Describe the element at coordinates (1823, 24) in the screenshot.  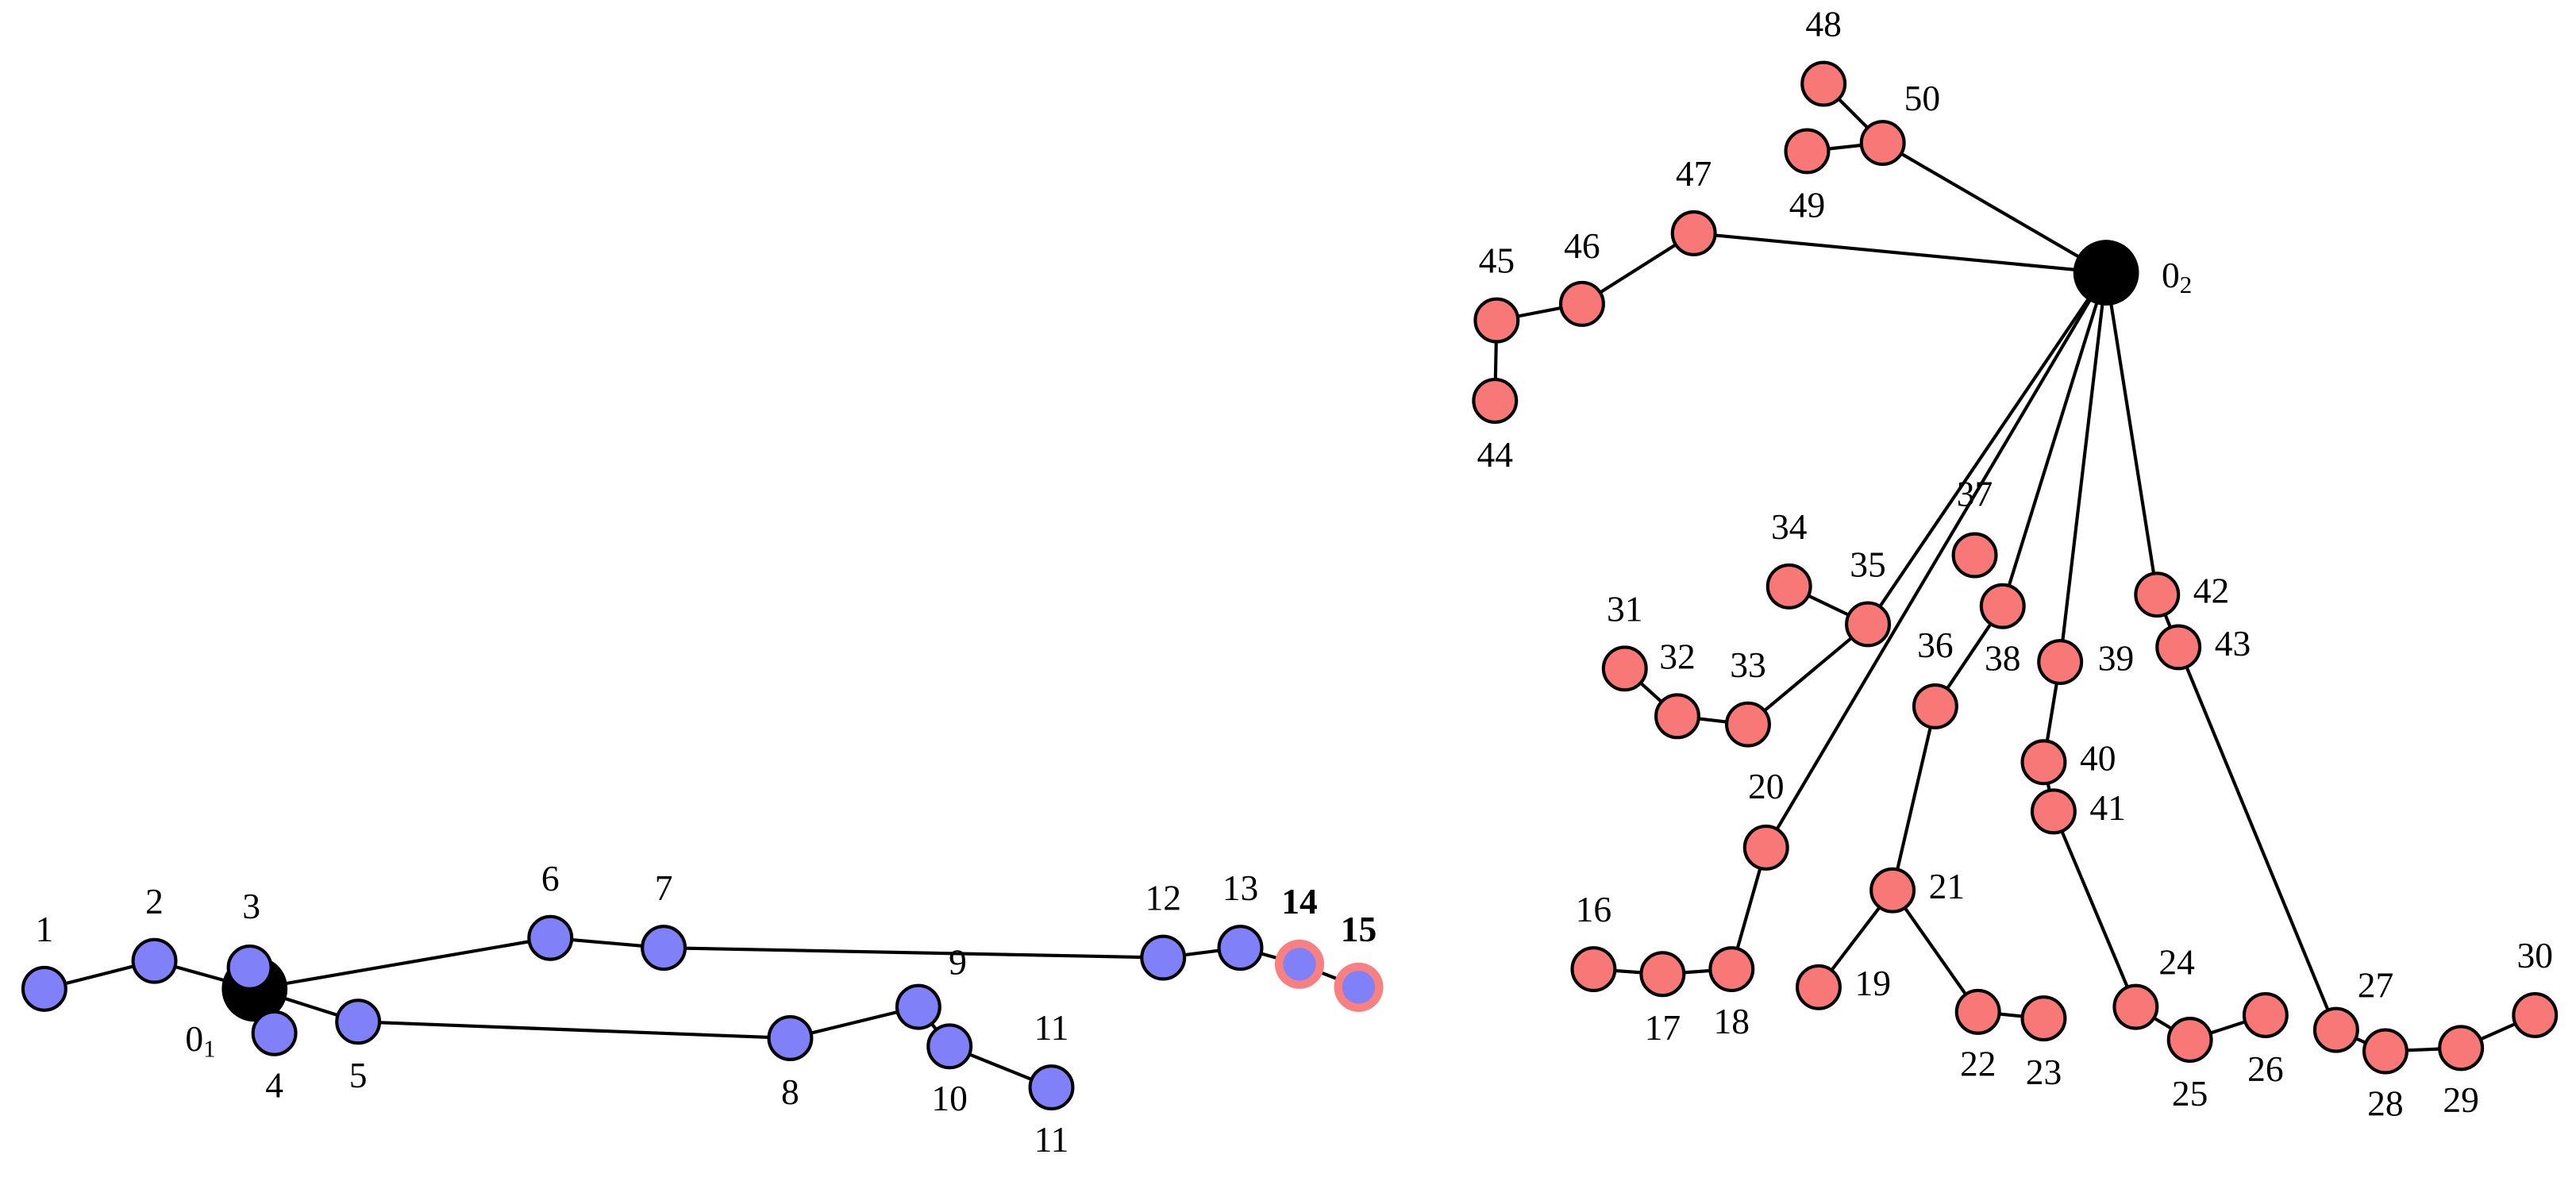
I see `node-label: 48` at that location.